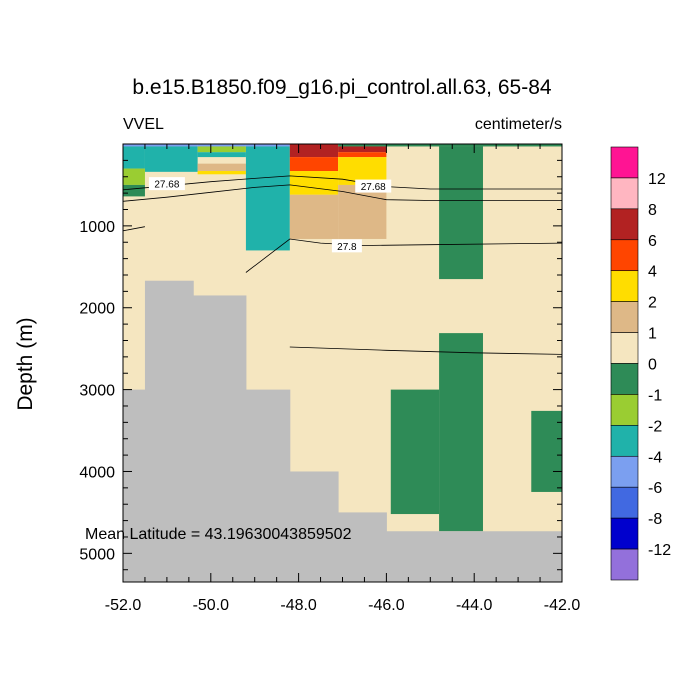 This screenshot has width=700, height=700. I want to click on x-tick-label: -48.0, so click(298, 605).